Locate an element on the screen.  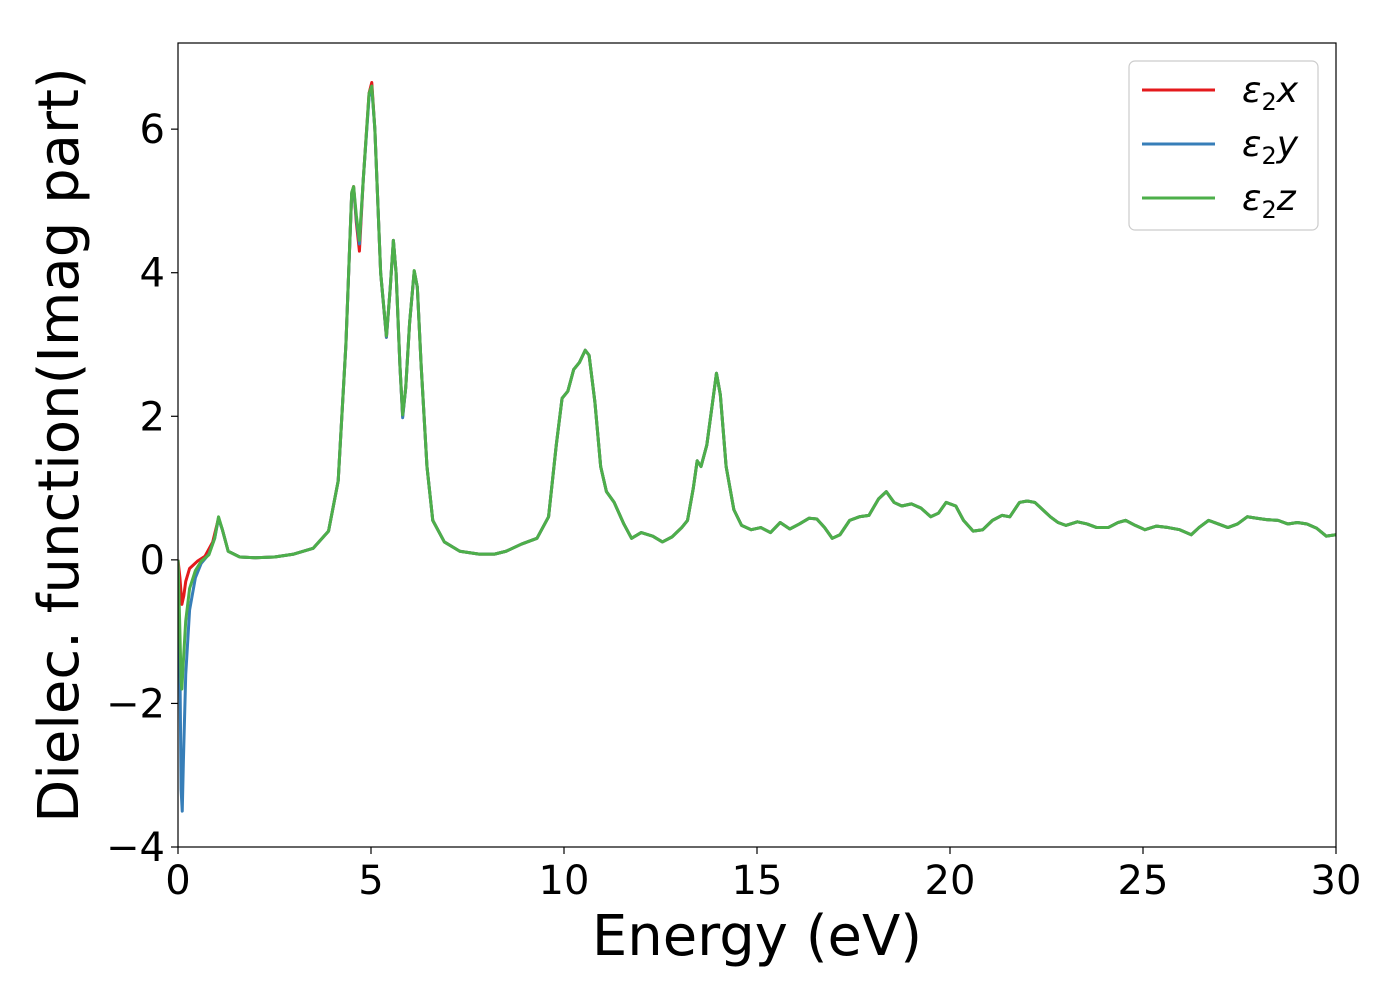
legend-label-z: ε2z is located at coordinates (1269, 201).